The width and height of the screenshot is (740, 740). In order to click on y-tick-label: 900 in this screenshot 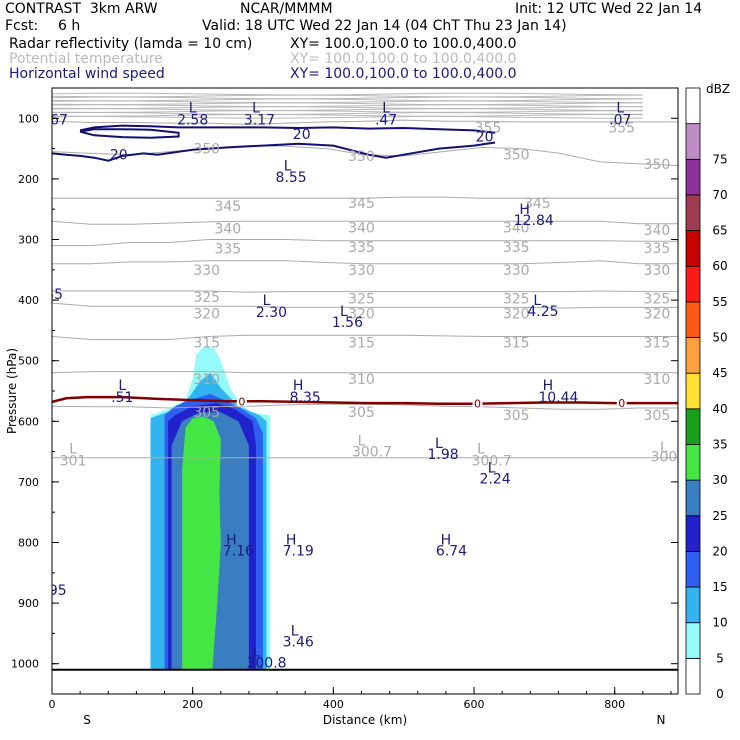, I will do `click(28, 603)`.